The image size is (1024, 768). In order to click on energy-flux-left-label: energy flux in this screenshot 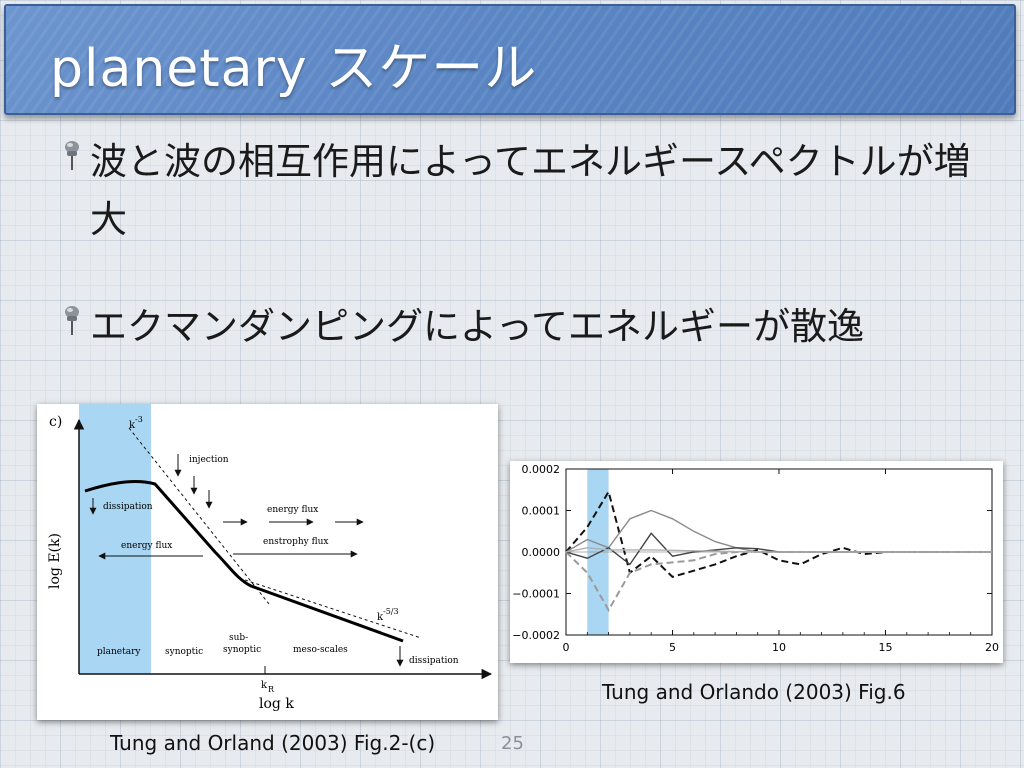, I will do `click(146, 546)`.